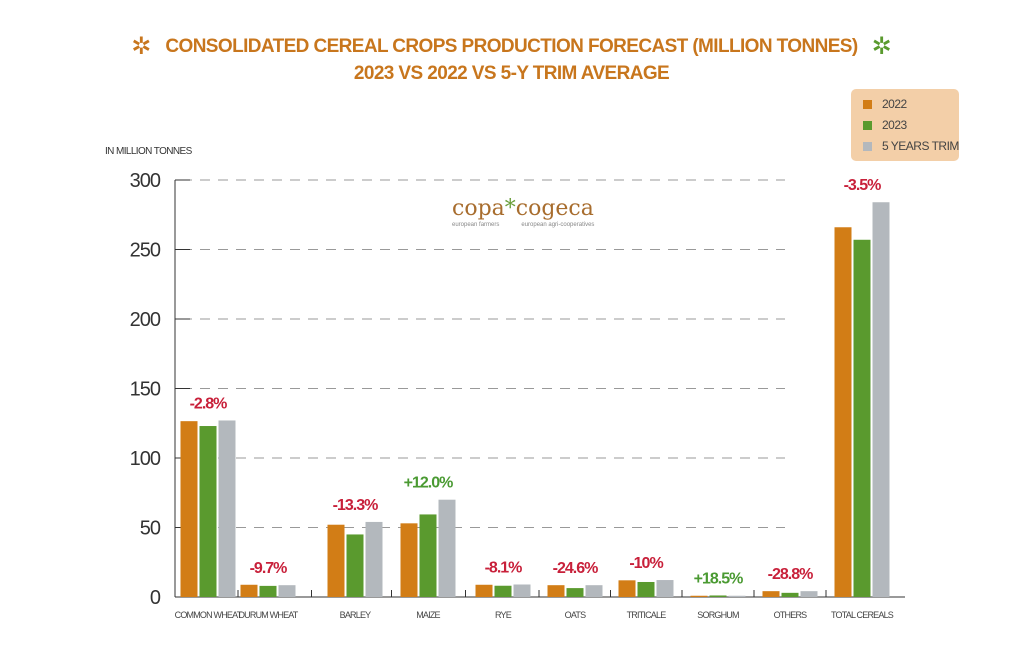 The image size is (1023, 659). What do you see at coordinates (647, 615) in the screenshot?
I see `category-label: TRITICALE` at bounding box center [647, 615].